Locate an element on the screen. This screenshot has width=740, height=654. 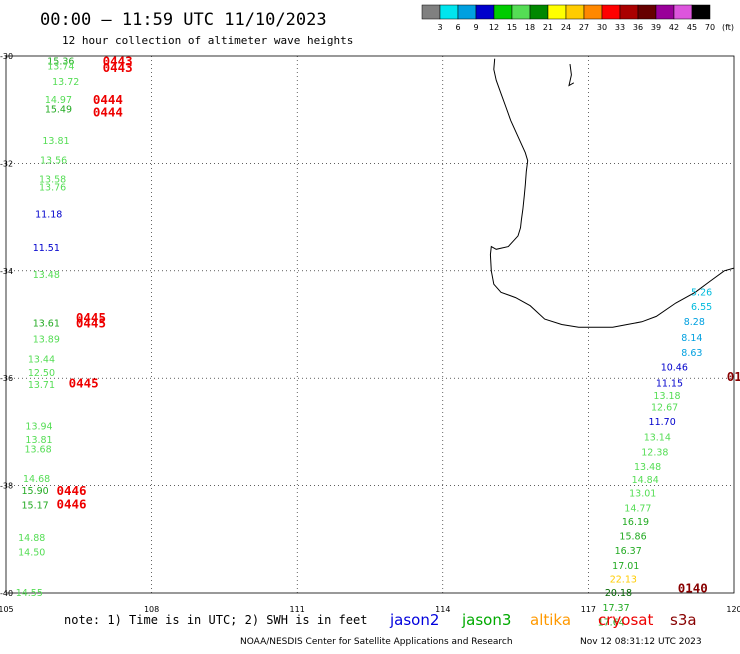
longitude-tick-labels: 105 108 111 114 117 120 is located at coordinates (370, 609).